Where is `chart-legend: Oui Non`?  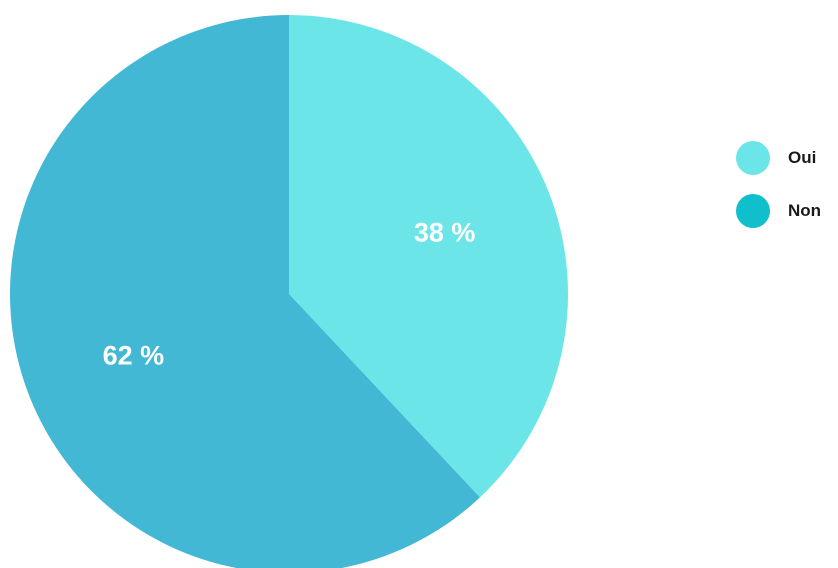
chart-legend: Oui Non is located at coordinates (778, 194).